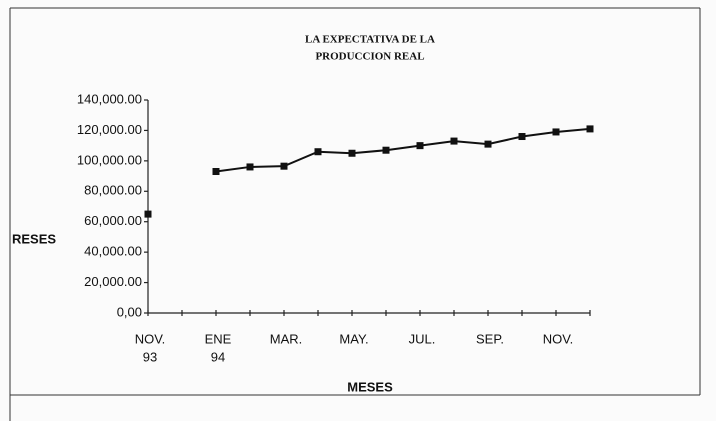  What do you see at coordinates (369, 57) in the screenshot?
I see `chart-title: PRODUCCION REAL` at bounding box center [369, 57].